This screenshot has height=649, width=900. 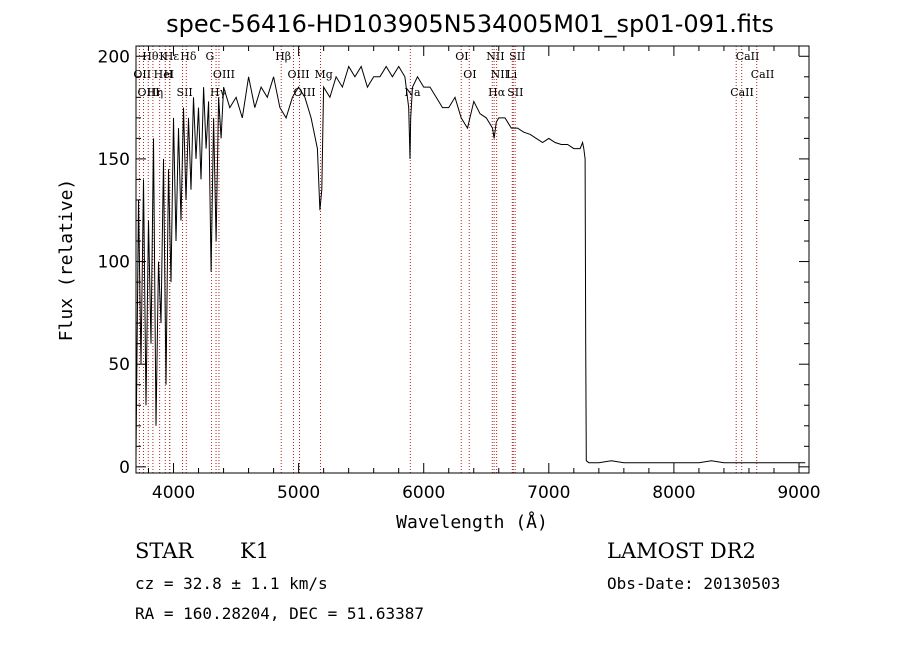 What do you see at coordinates (172, 56) in the screenshot?
I see `line-label: Hε` at bounding box center [172, 56].